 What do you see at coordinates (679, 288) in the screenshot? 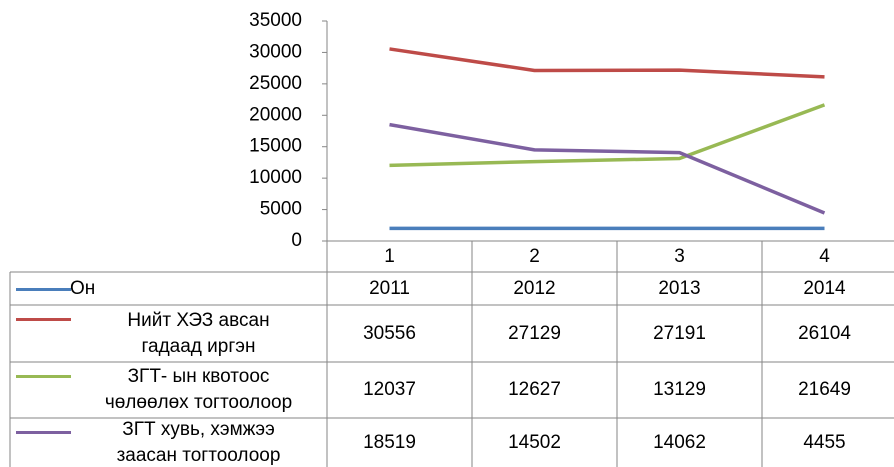
I see `table-value: 2013` at bounding box center [679, 288].